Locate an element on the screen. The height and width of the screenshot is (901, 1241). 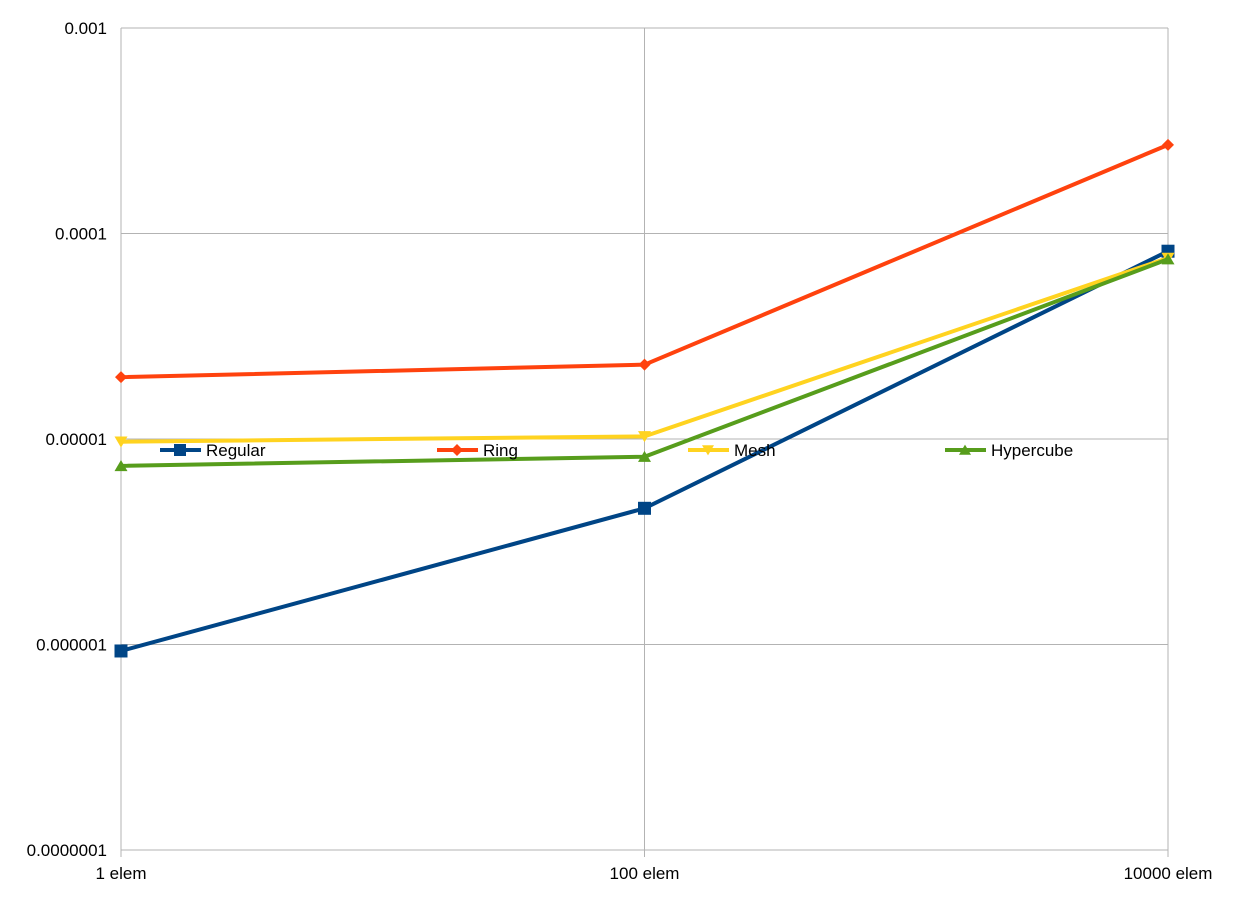
legend-label: Ring is located at coordinates (500, 450).